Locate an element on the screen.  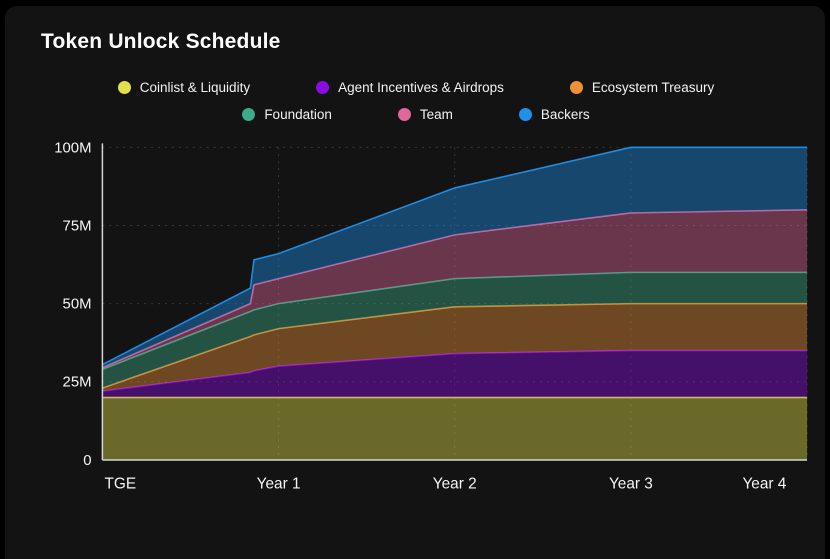
legend-label: Foundation is located at coordinates (298, 114).